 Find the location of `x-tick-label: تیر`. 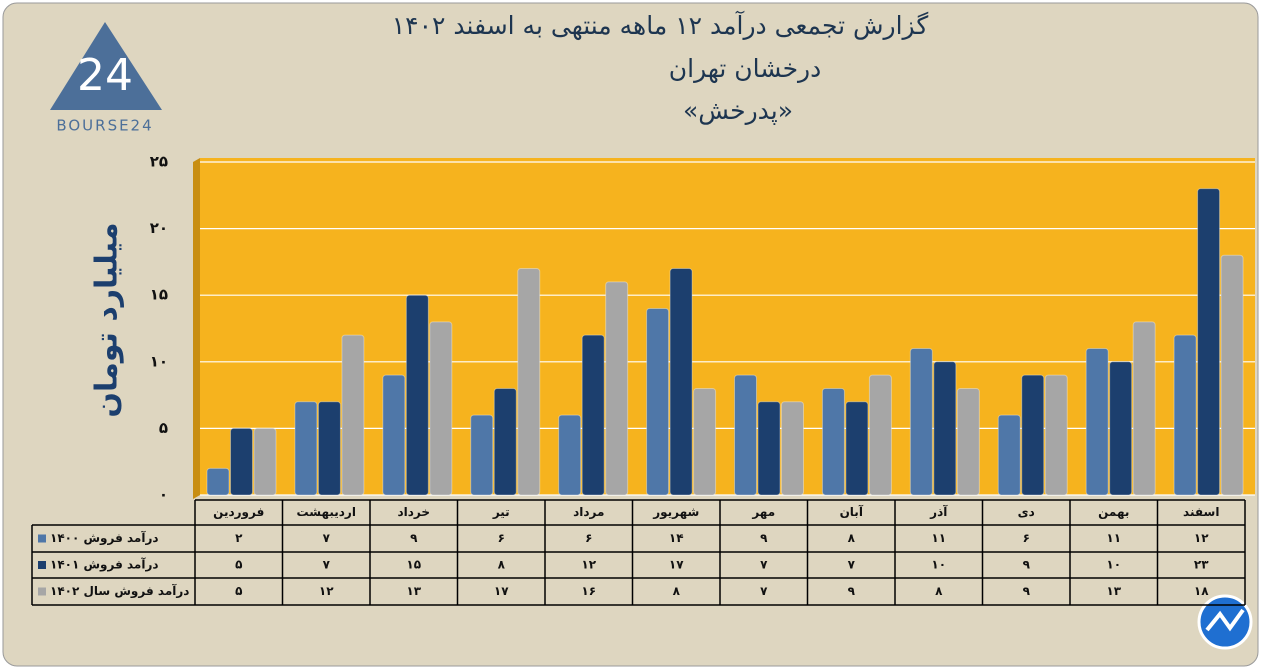

x-tick-label: تیر is located at coordinates (501, 512).